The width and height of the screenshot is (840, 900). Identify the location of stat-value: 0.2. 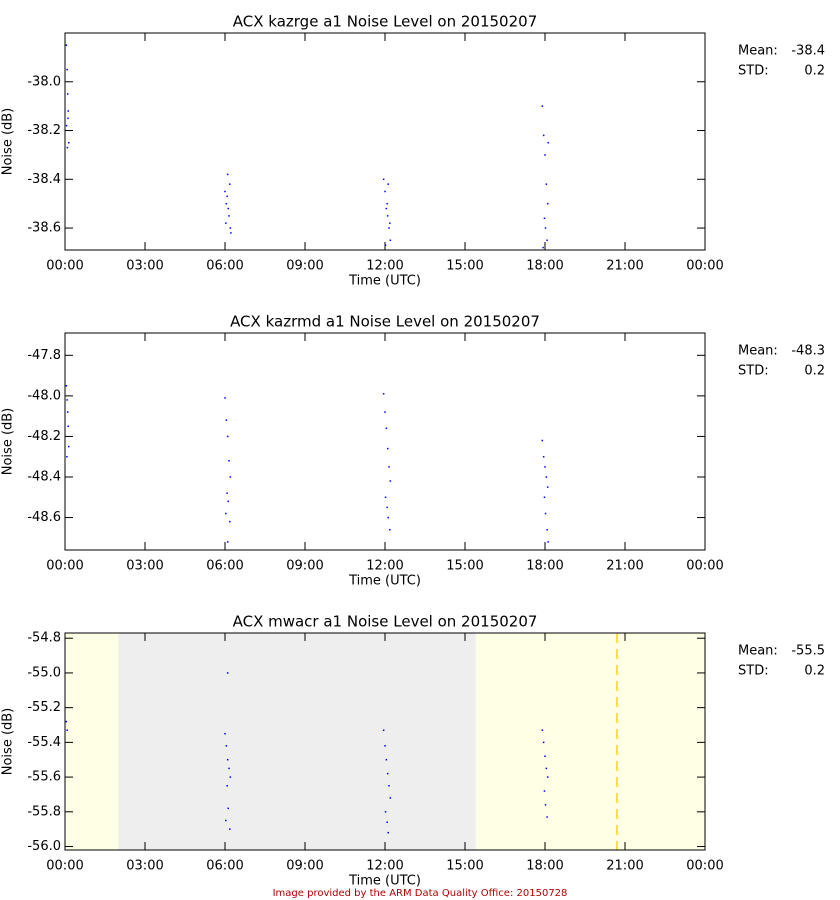
(814, 371).